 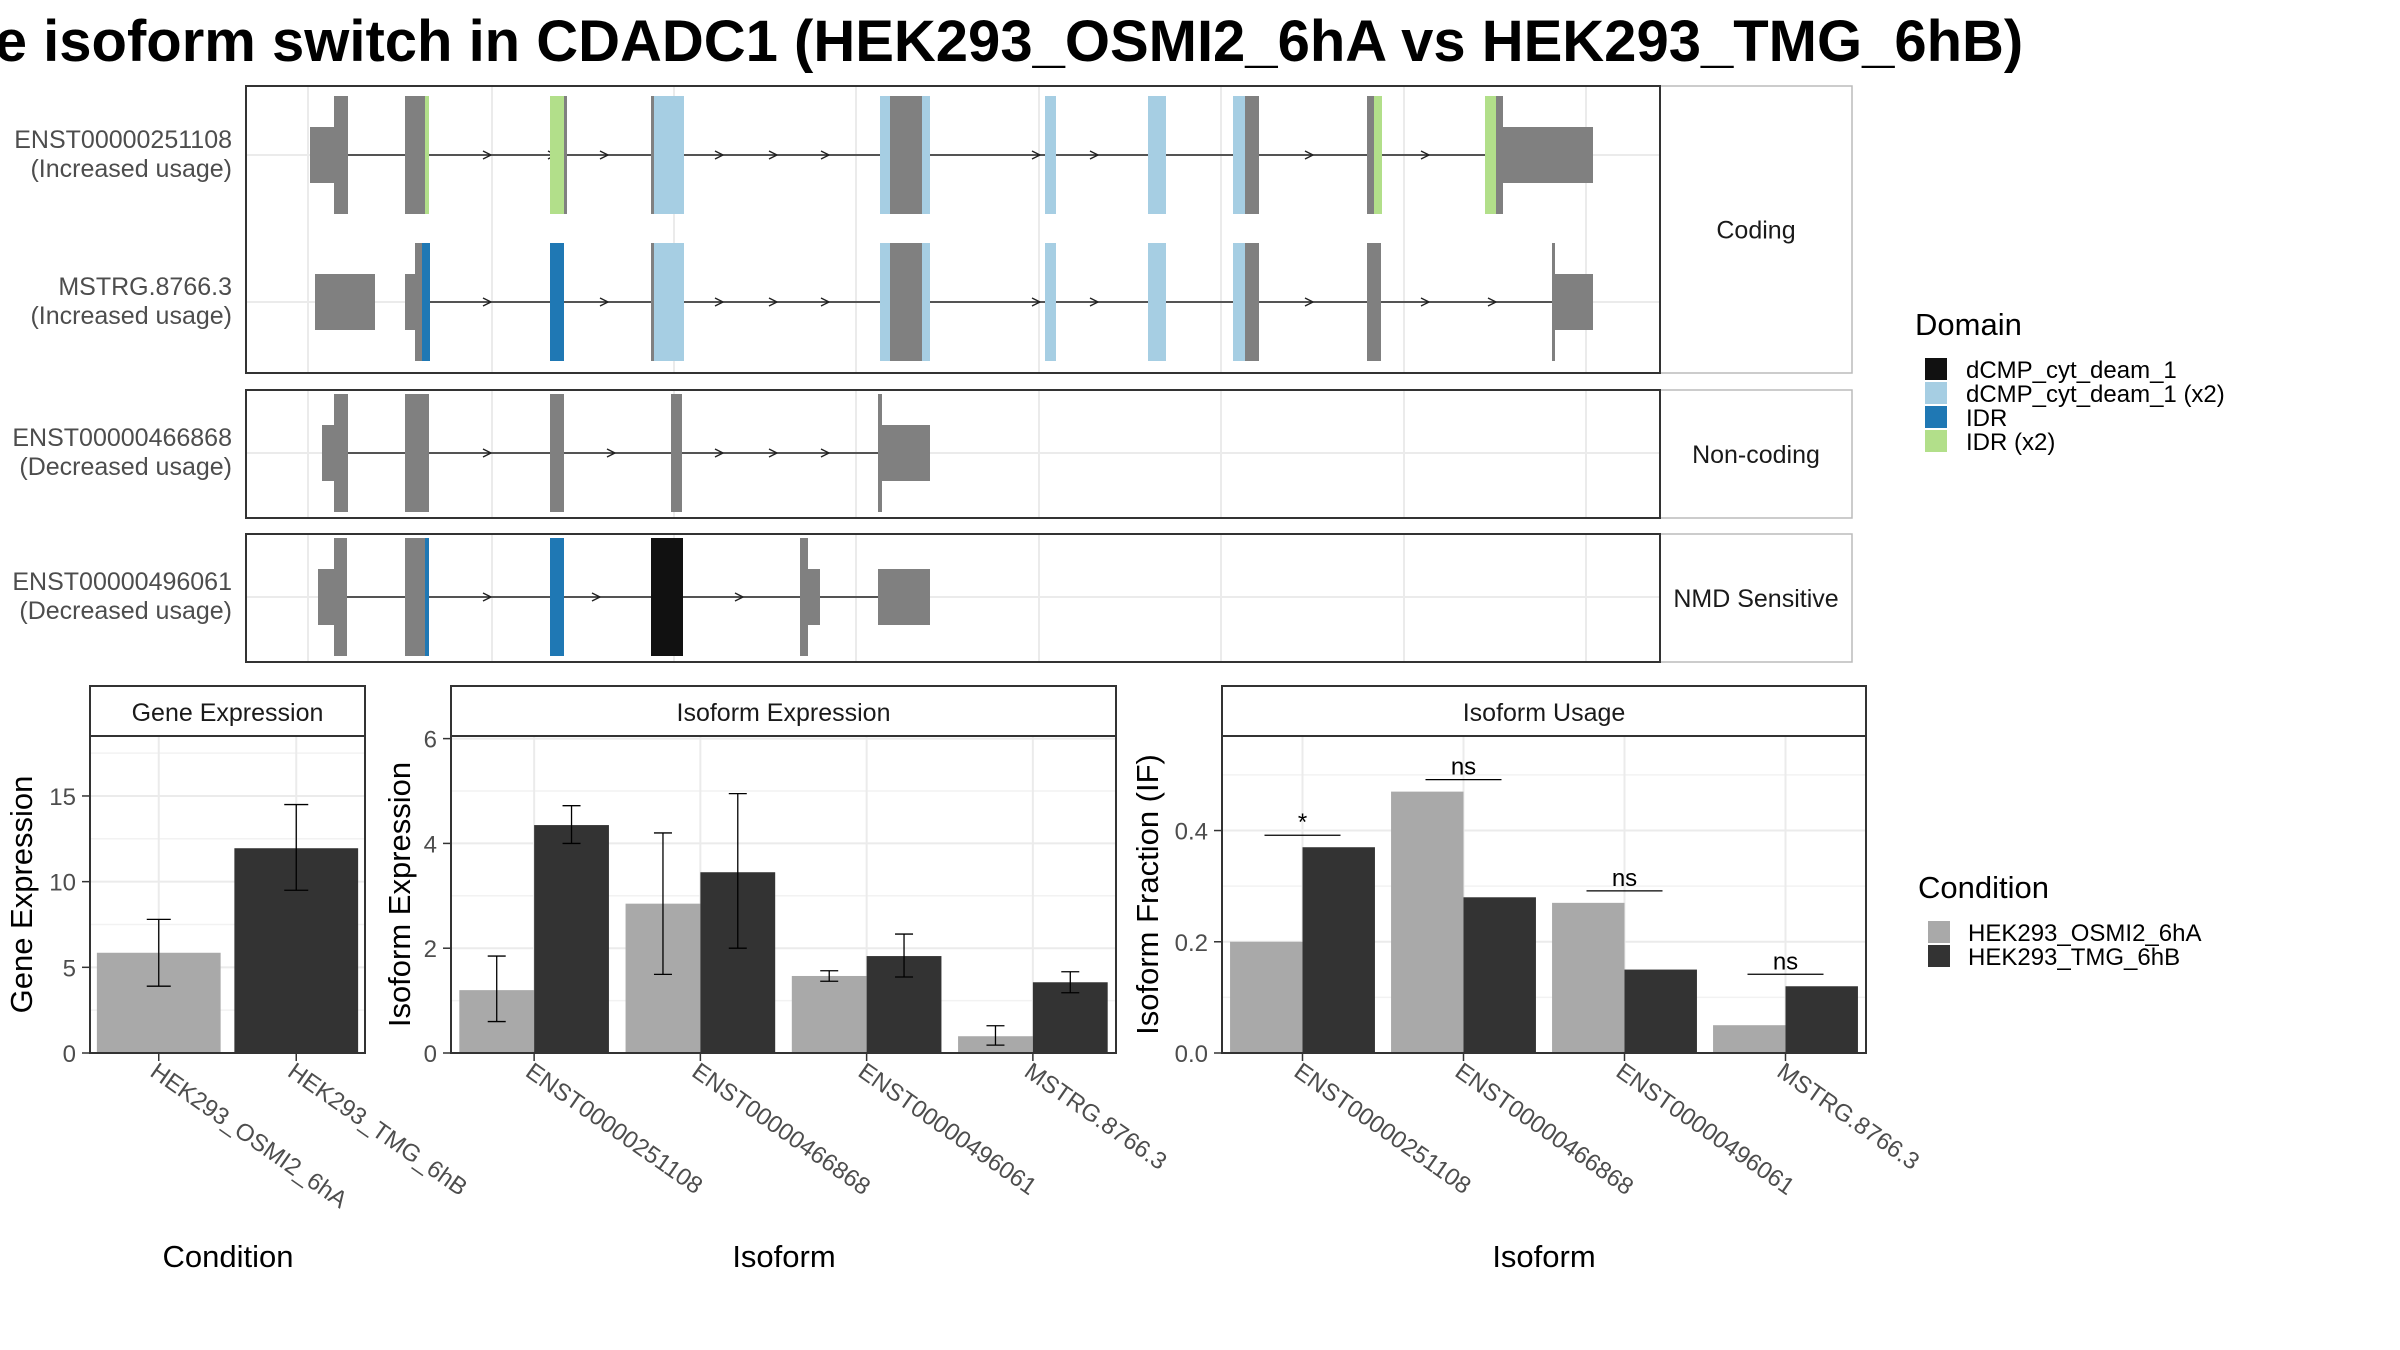 What do you see at coordinates (69, 968) in the screenshot?
I see `y-tick-label: 5` at bounding box center [69, 968].